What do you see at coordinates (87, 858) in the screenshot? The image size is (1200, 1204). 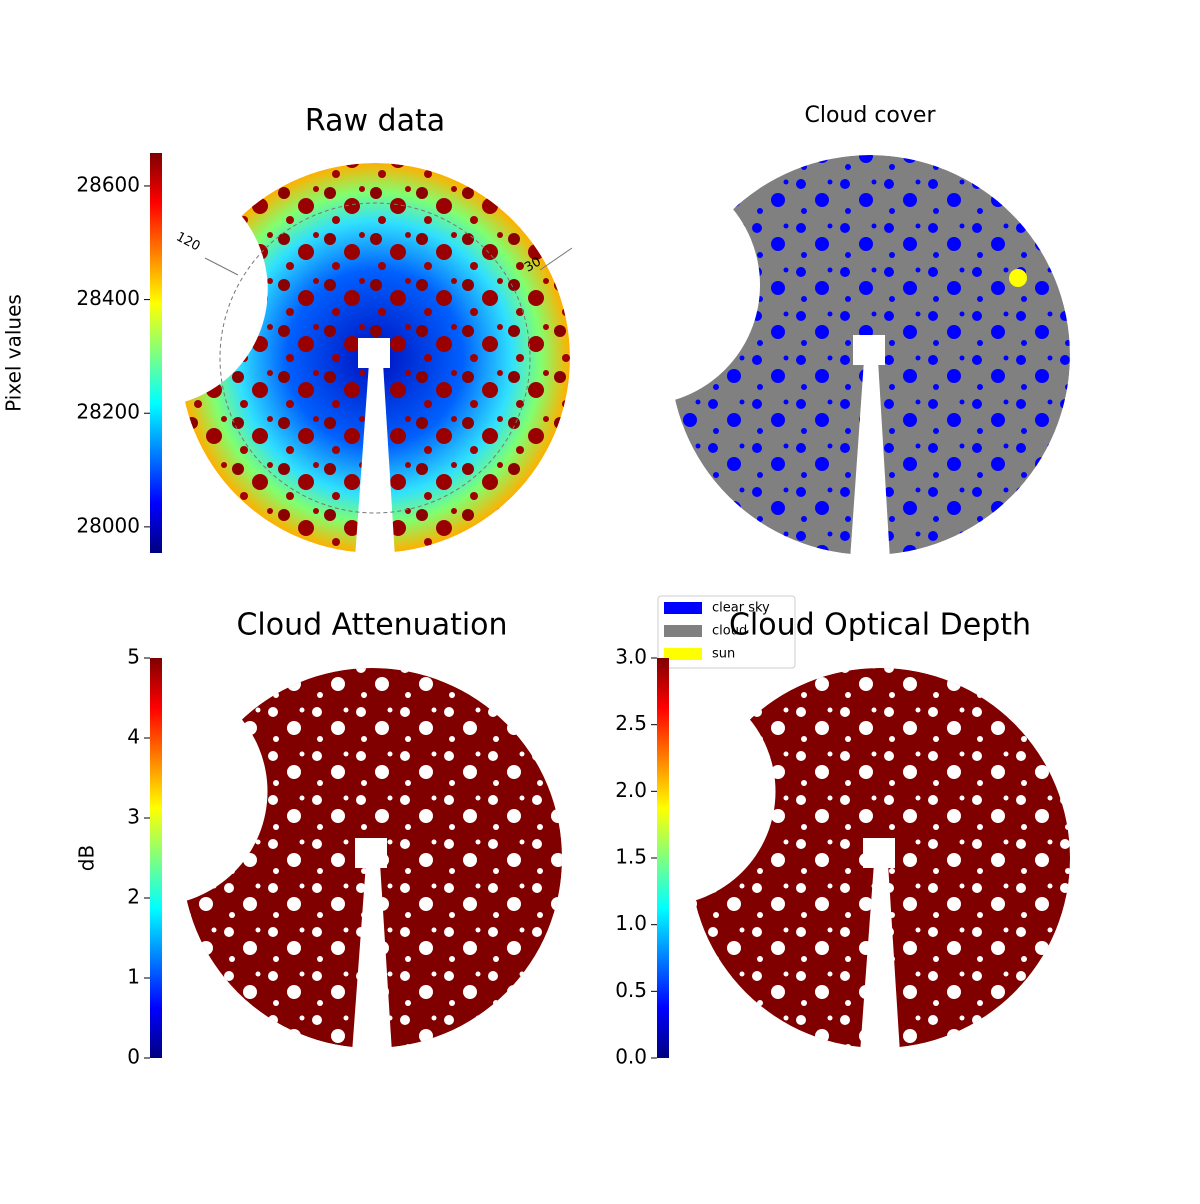 I see `colorbar-label: dB` at bounding box center [87, 858].